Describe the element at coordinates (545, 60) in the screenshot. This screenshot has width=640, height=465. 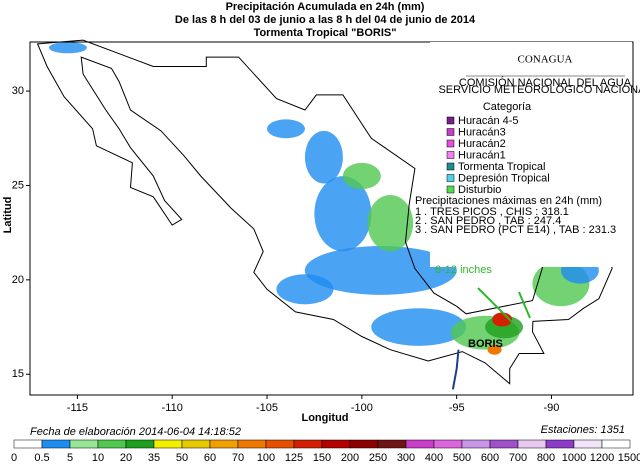
I see `logo-name: CONAGUA` at that location.